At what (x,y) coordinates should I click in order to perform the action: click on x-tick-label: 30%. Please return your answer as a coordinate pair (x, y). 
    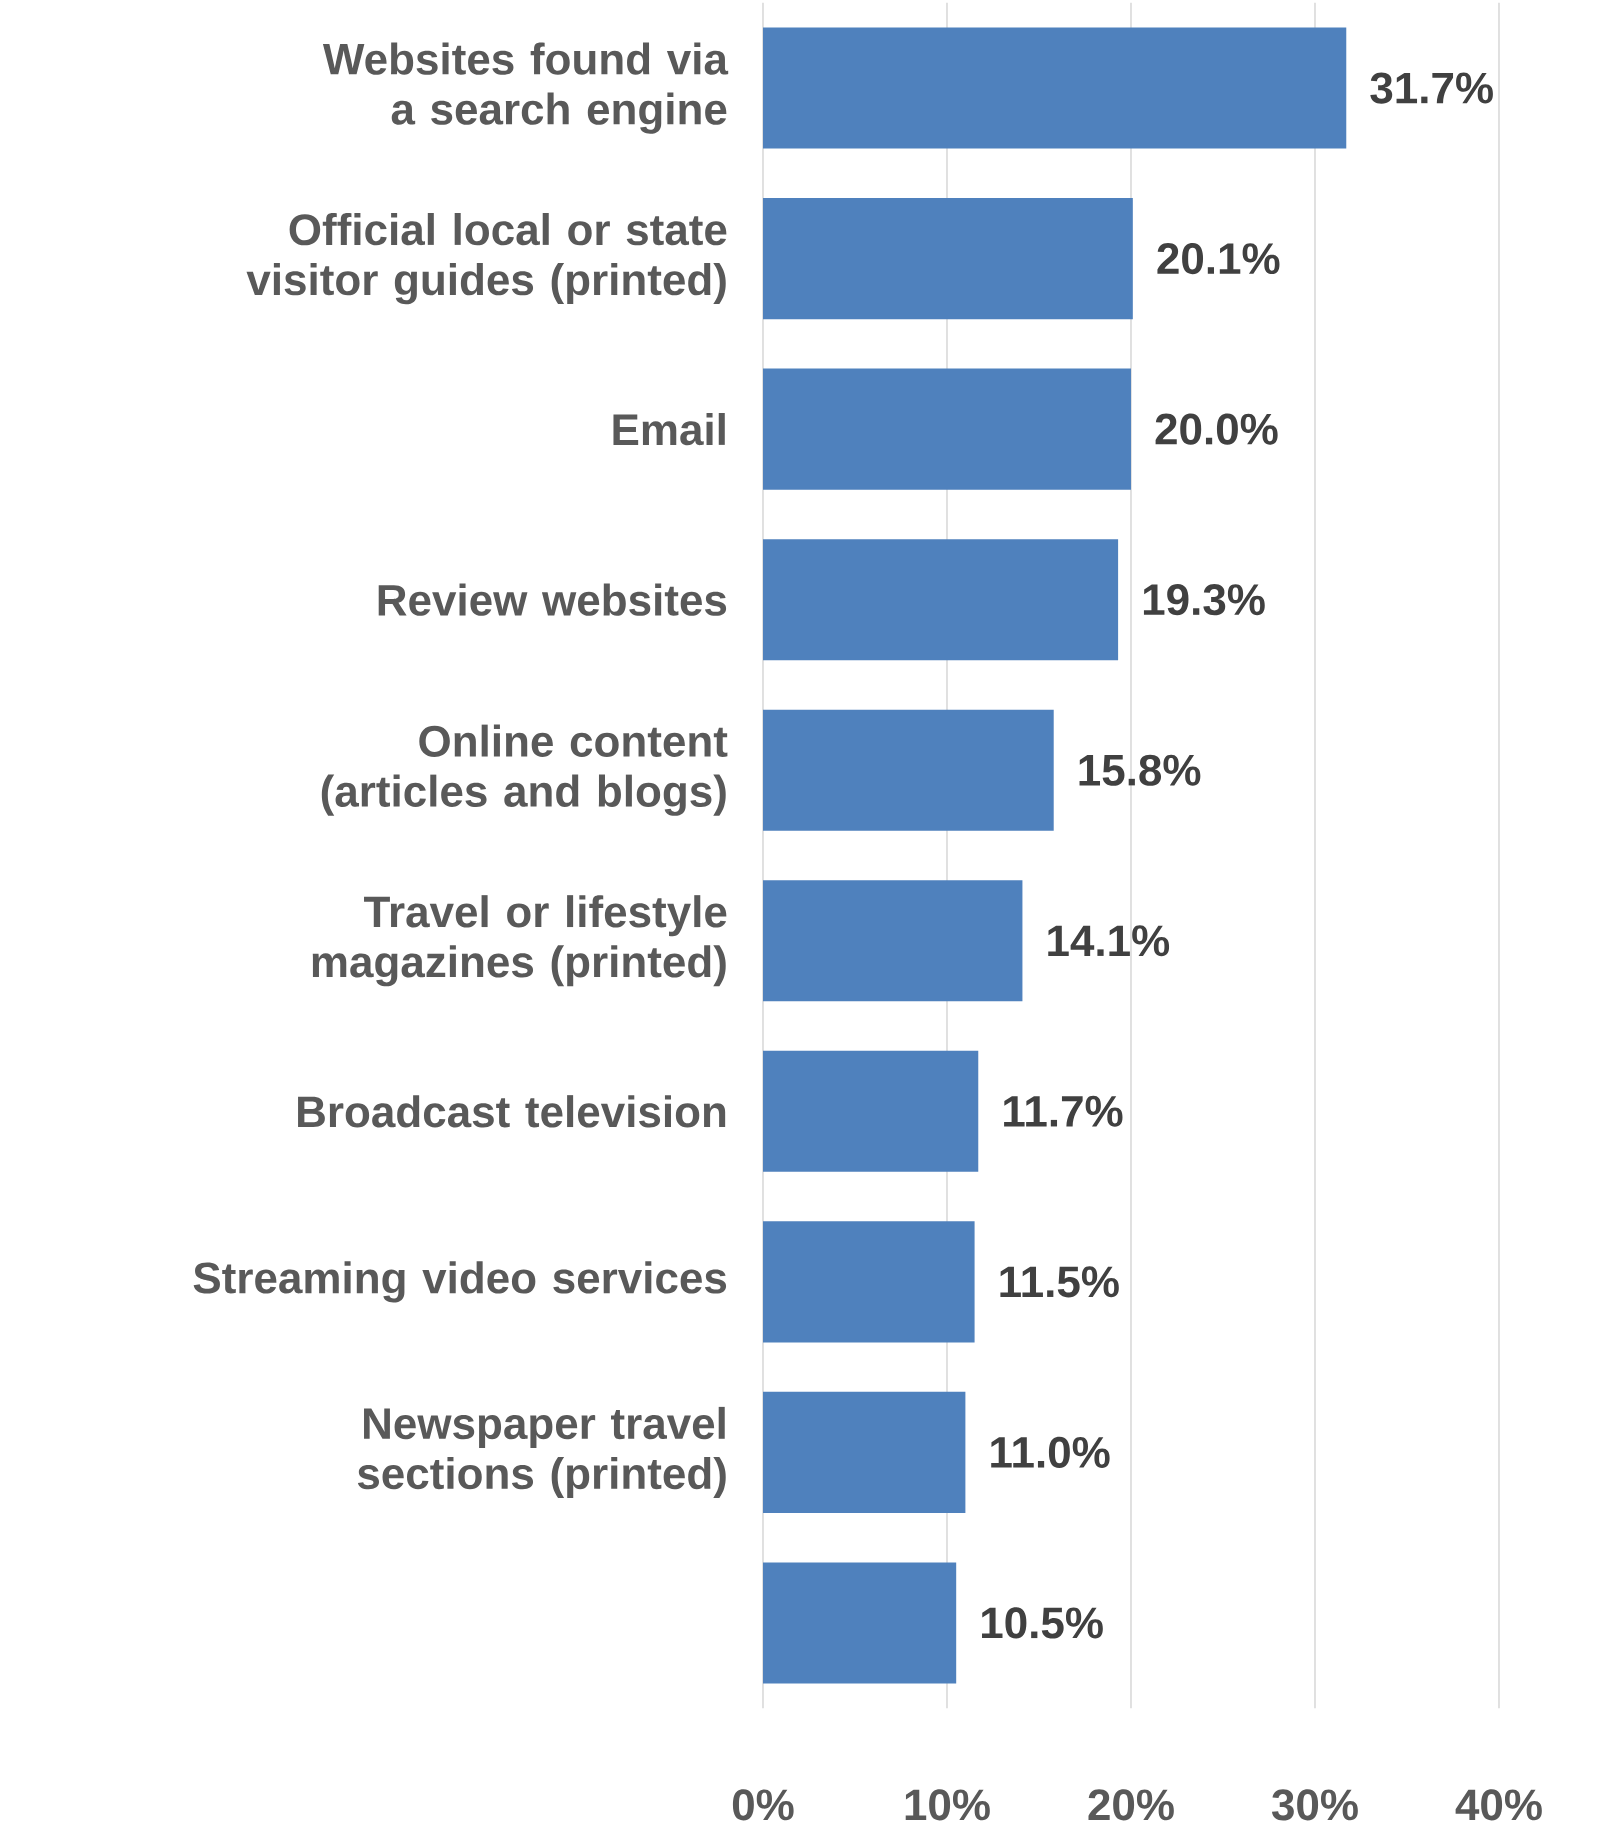
    Looking at the image, I should click on (1314, 1805).